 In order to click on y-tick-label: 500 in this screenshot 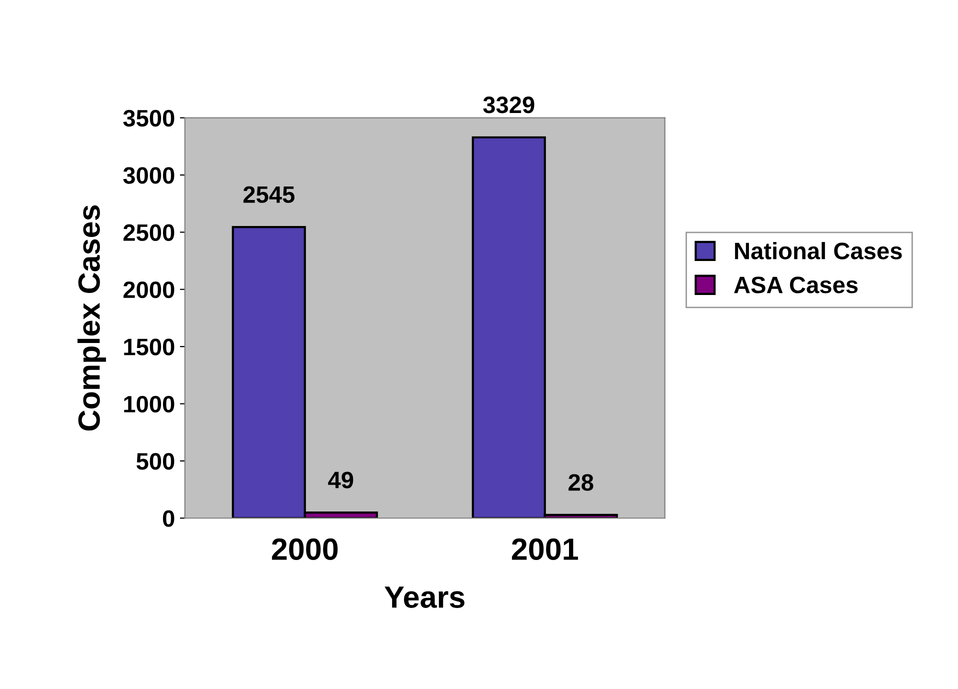, I will do `click(155, 461)`.